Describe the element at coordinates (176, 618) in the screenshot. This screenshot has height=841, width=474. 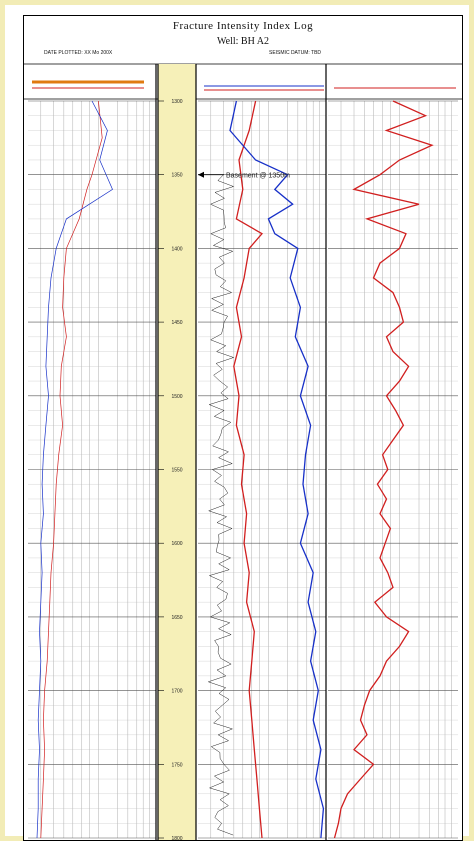
I see `depth-tick-label: 1650` at that location.